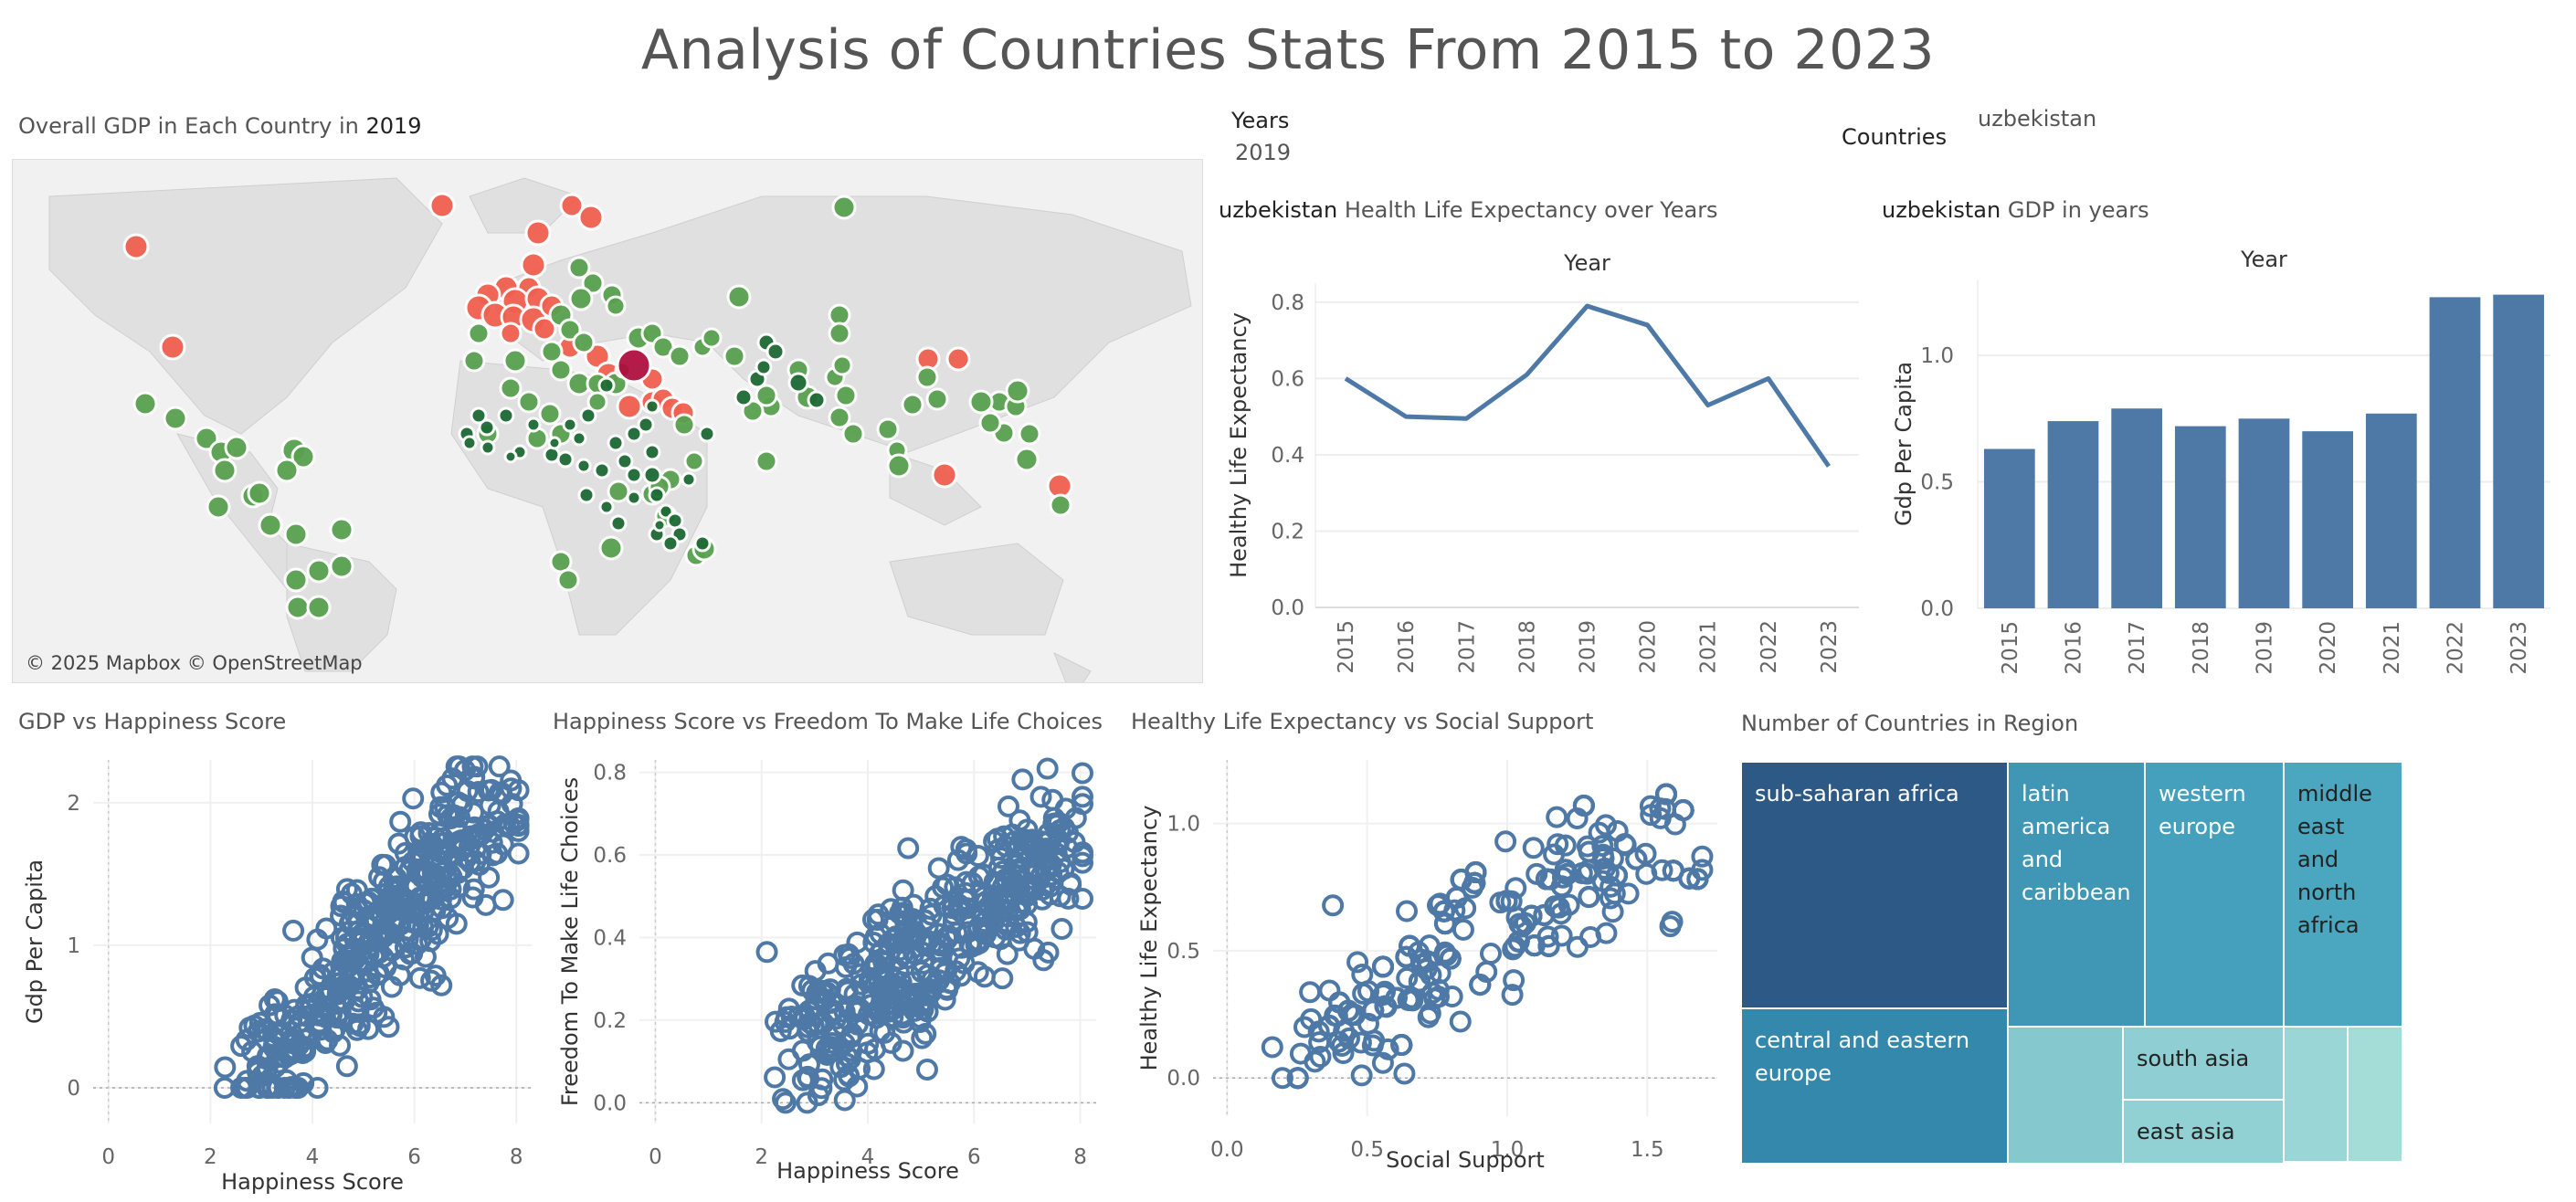 The image size is (2576, 1202). What do you see at coordinates (1874, 1086) in the screenshot?
I see `treemap-cell: central and eastern europe` at bounding box center [1874, 1086].